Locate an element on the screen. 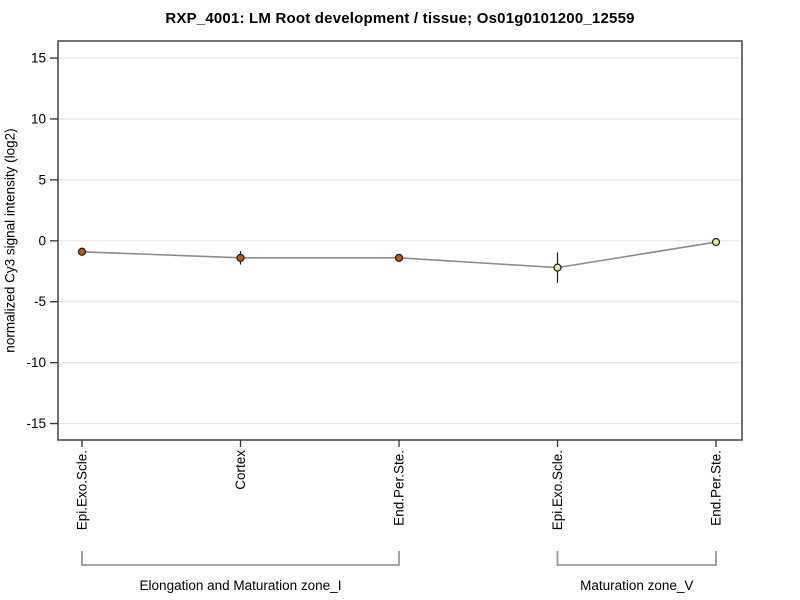  y-tick-label: 15 is located at coordinates (38, 58).